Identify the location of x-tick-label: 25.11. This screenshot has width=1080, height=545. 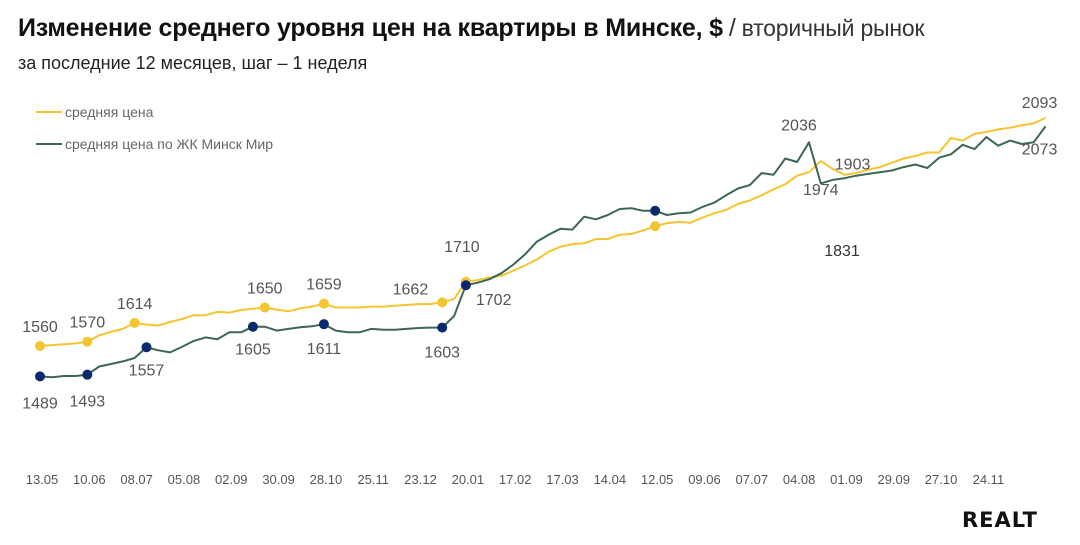
(373, 479).